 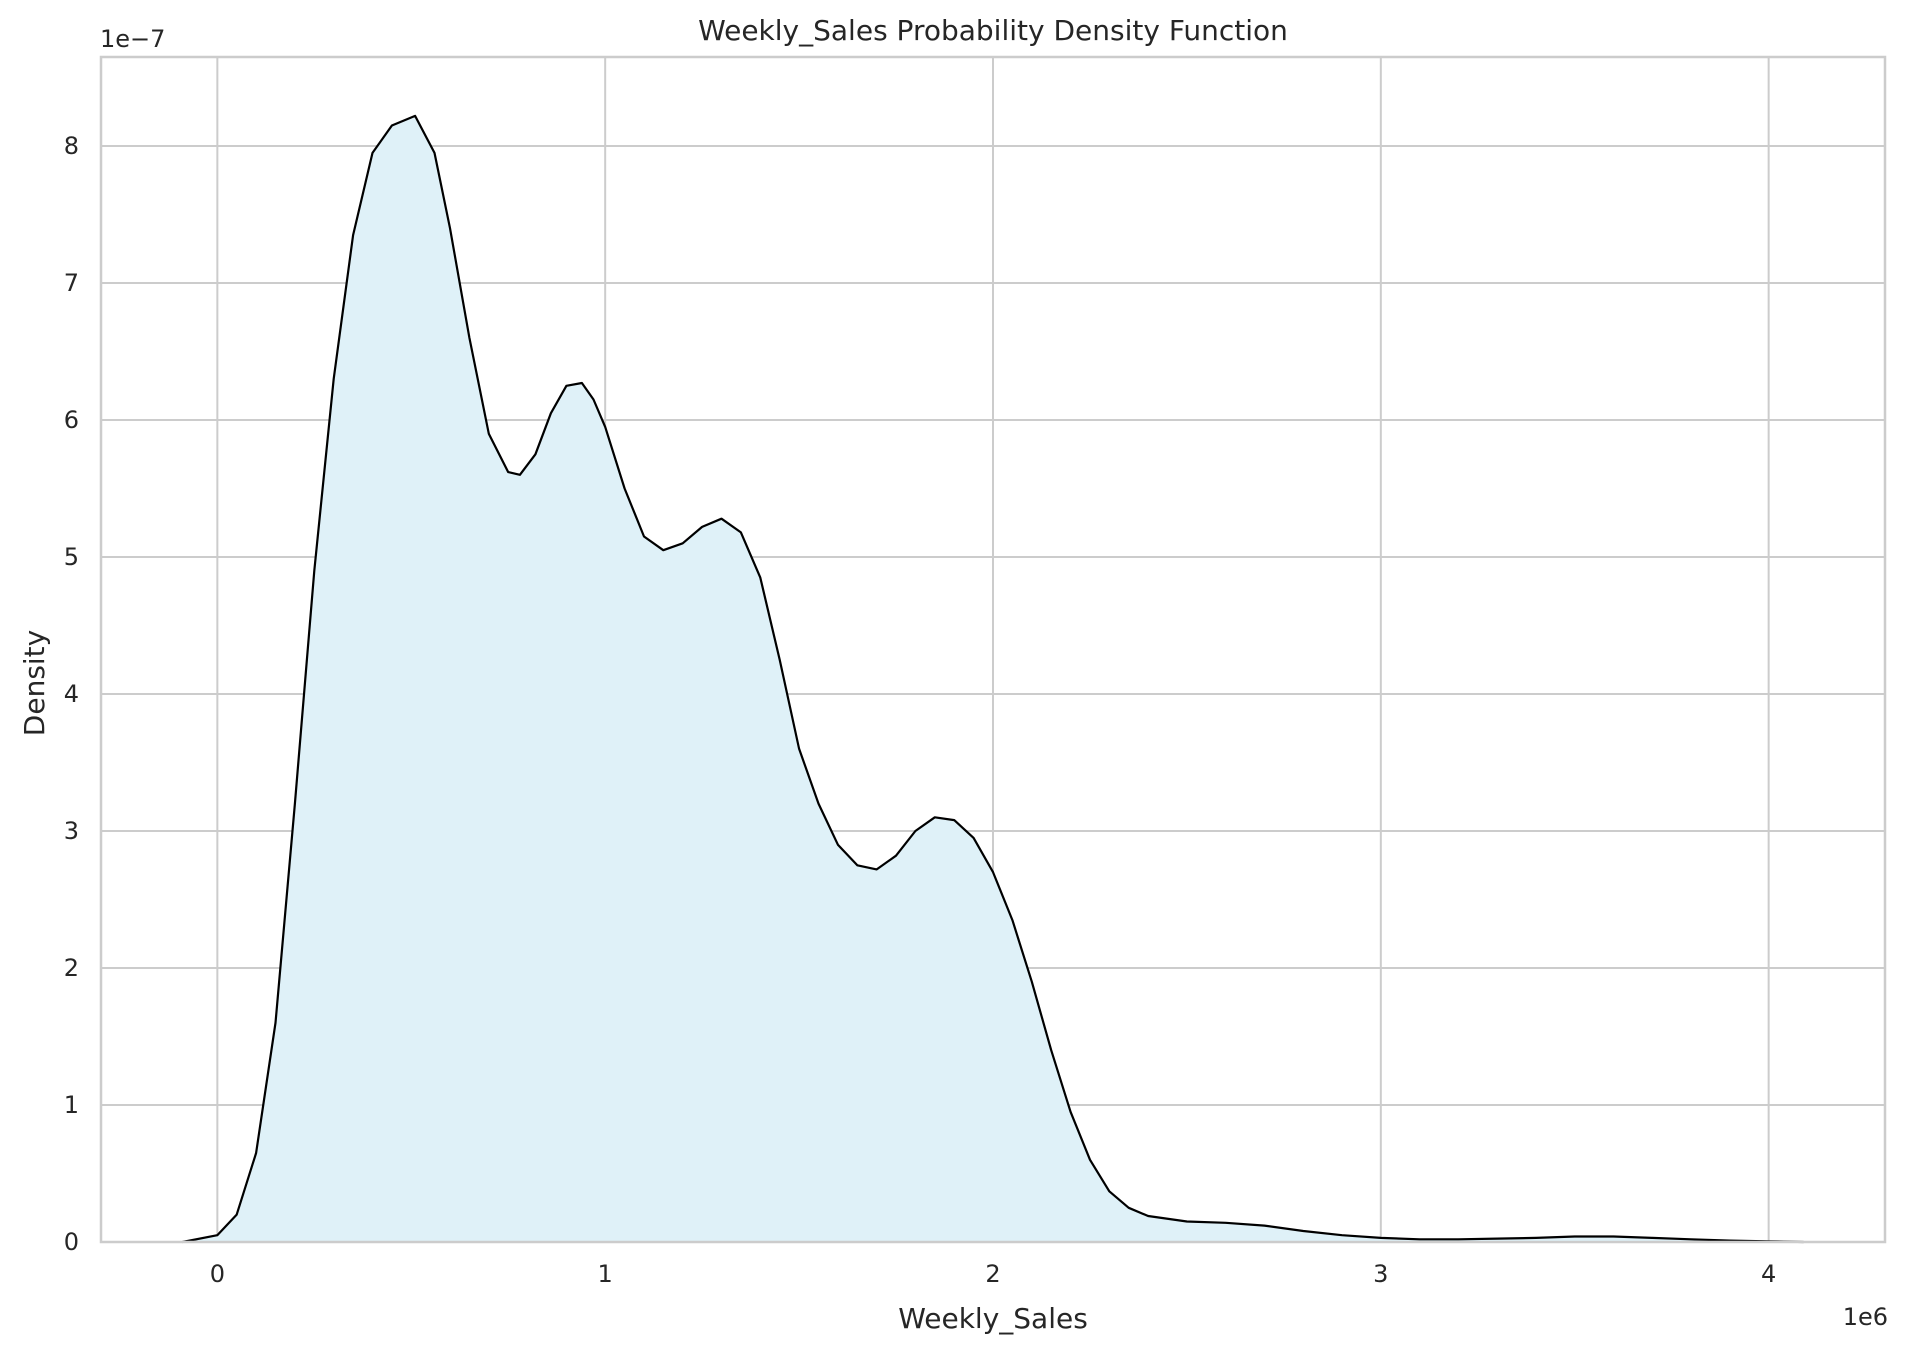 What do you see at coordinates (71, 1105) in the screenshot?
I see `y-tick-label: 1` at bounding box center [71, 1105].